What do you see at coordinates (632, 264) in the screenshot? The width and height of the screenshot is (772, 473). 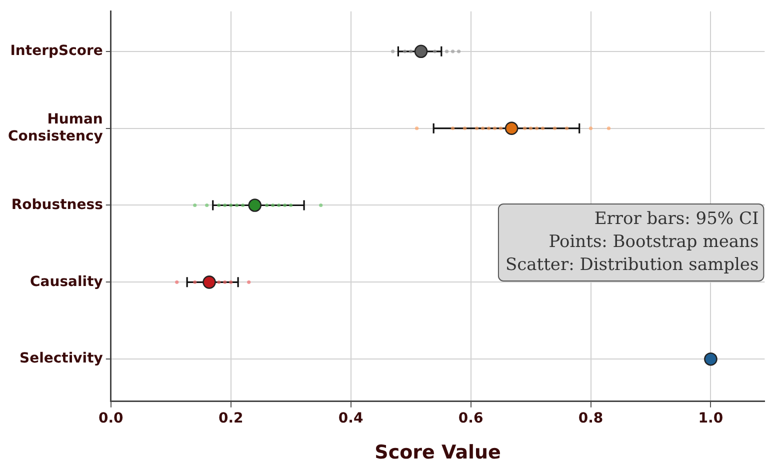 I see `annotation: Scatter: Distribution samples` at bounding box center [632, 264].